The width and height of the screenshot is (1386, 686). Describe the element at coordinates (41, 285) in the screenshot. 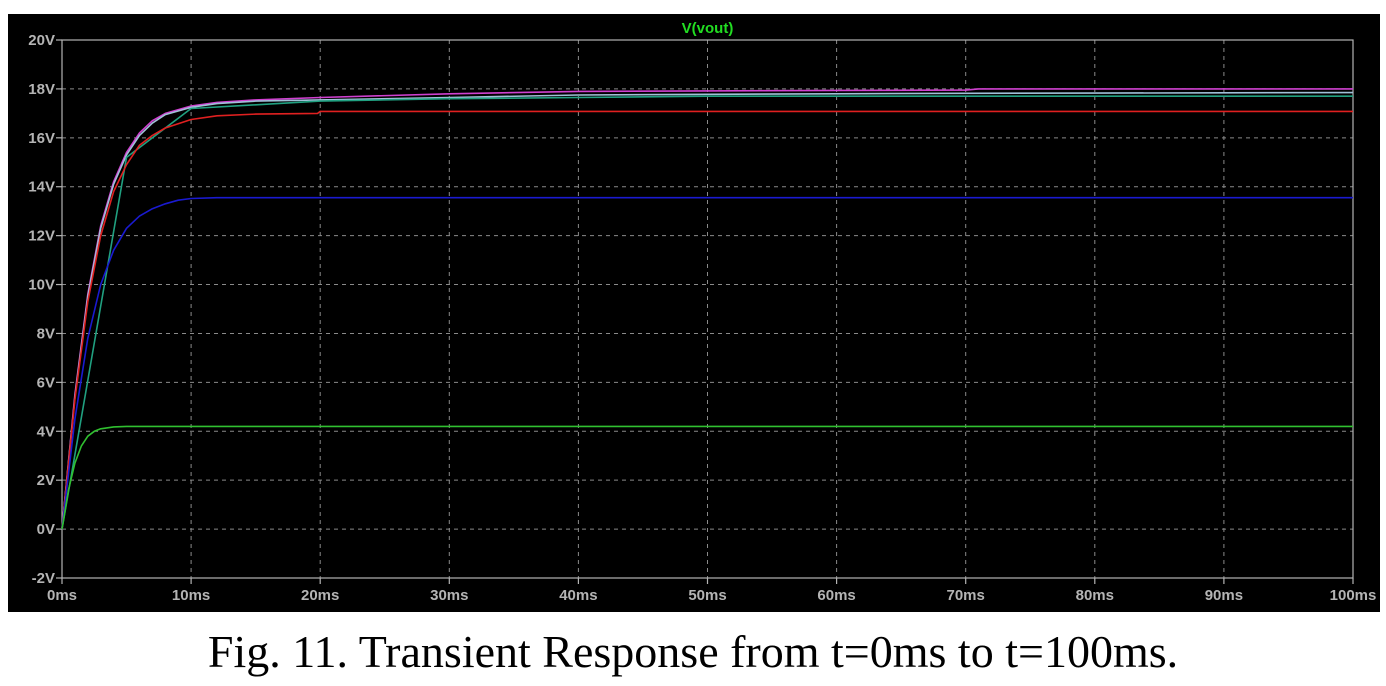

I see `y-tick-label: 10V` at that location.